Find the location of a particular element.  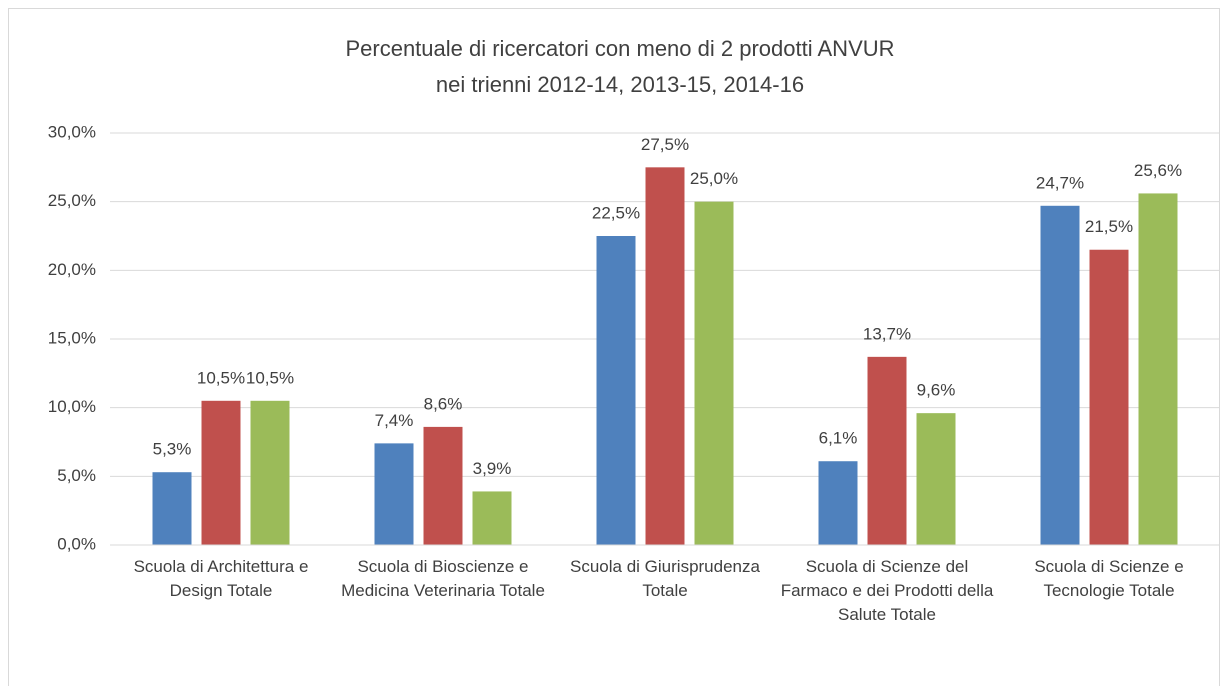

y-tick-label: 30,0% is located at coordinates (72, 131).